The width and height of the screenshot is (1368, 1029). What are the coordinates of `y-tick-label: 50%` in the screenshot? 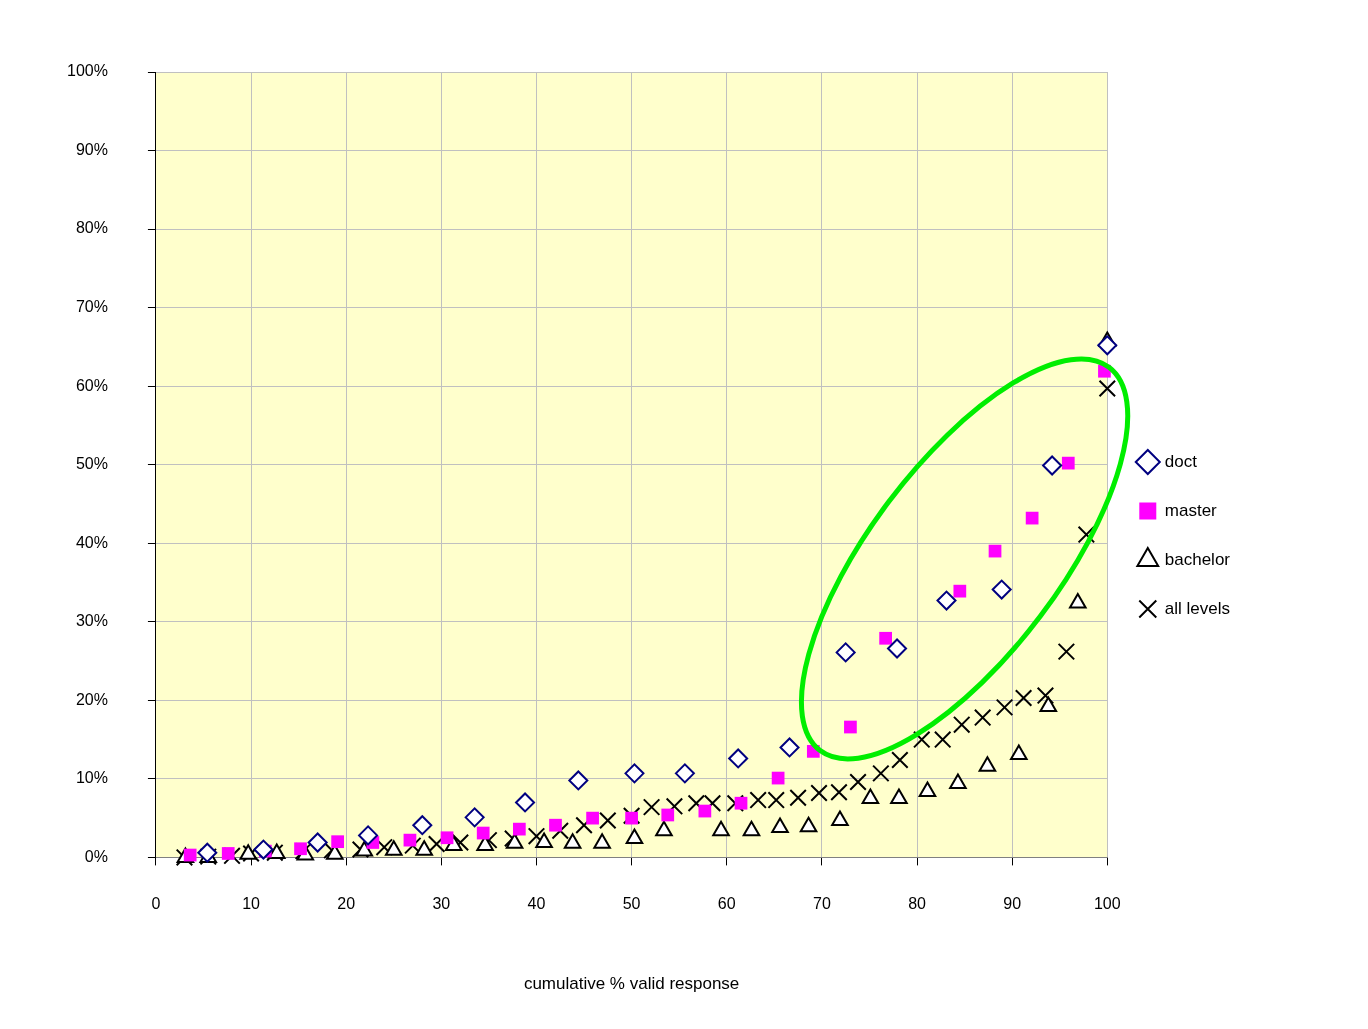 It's located at (91, 464).